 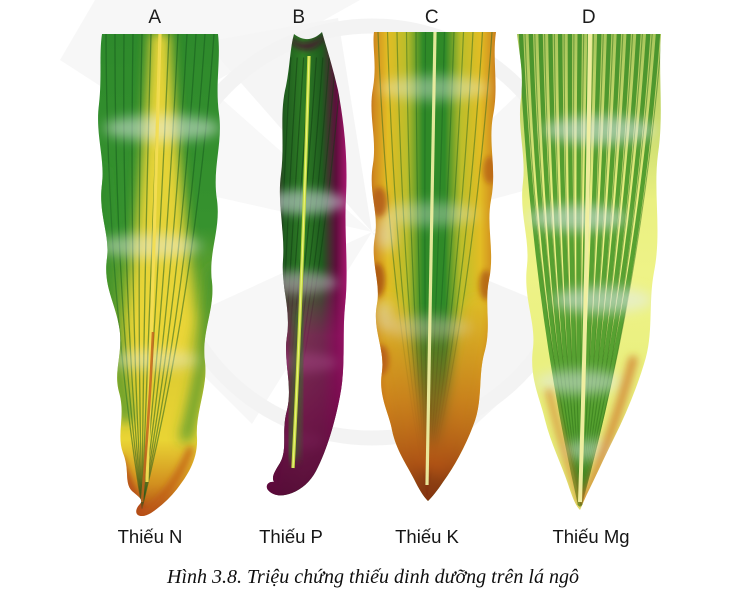 I want to click on leaf-illustration-nitrogen-deficiency, so click(x=159, y=275).